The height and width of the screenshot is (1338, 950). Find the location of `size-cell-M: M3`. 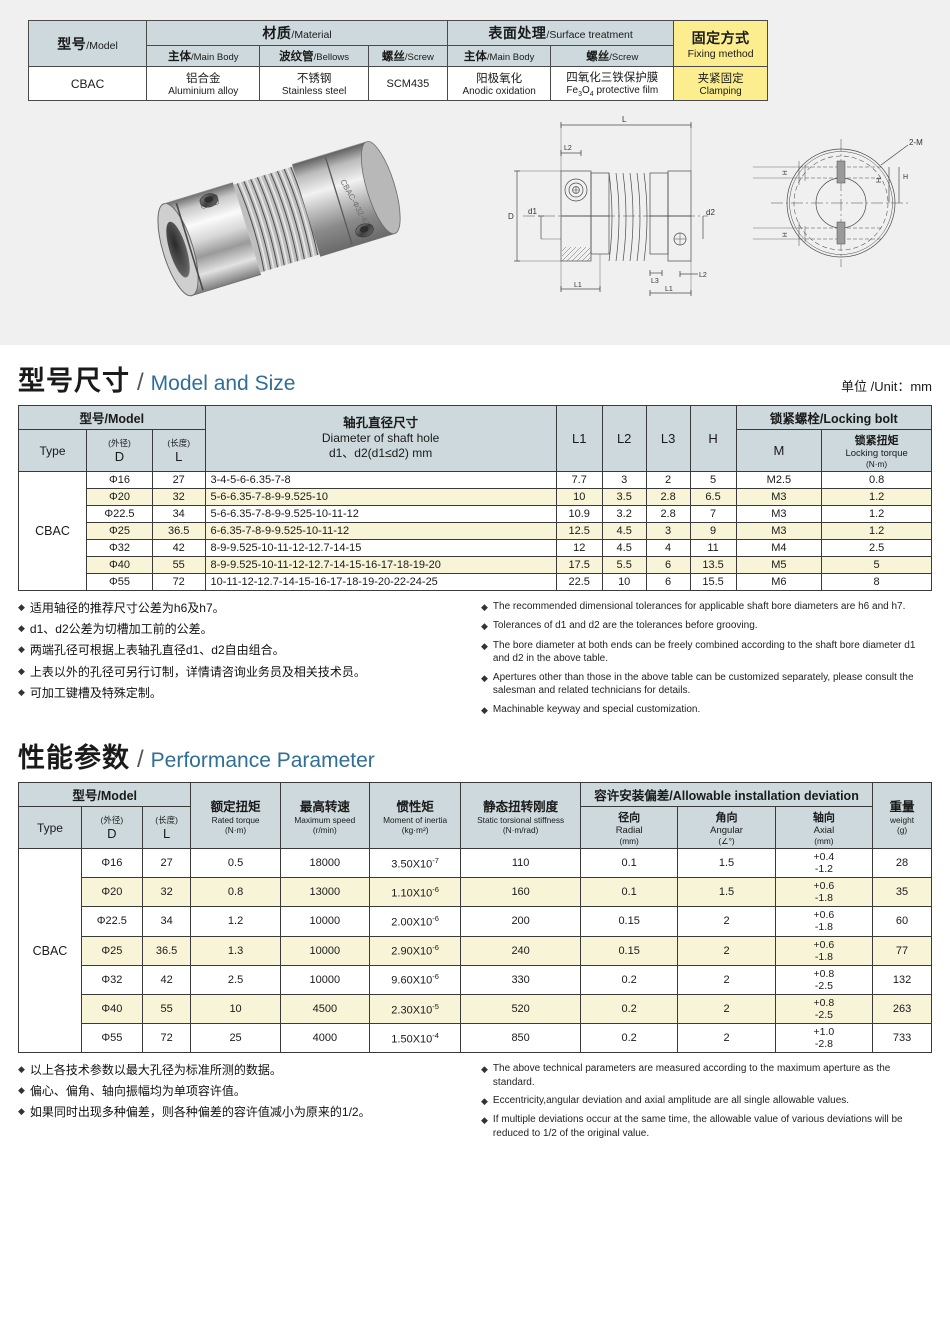

size-cell-M: M3 is located at coordinates (779, 497).